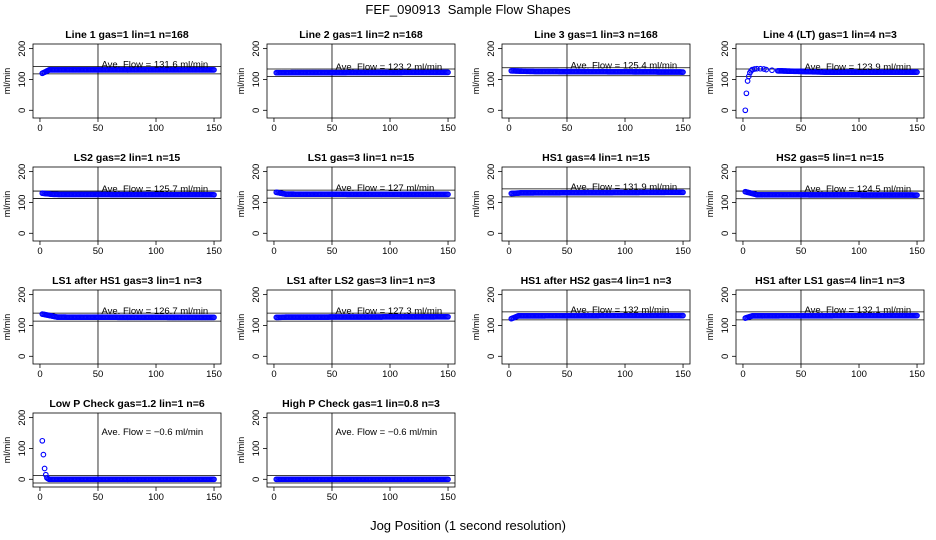 The width and height of the screenshot is (936, 540). Describe the element at coordinates (830, 281) in the screenshot. I see `panel-title: HS1 after LS1 gas=4 lin=1 n=3` at that location.